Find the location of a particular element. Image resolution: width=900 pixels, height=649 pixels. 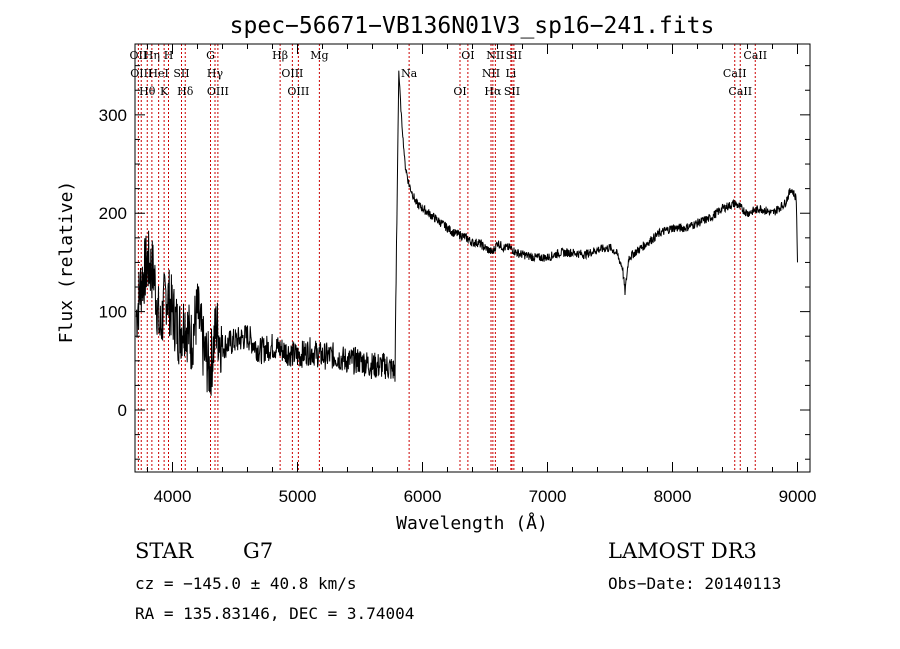

line-marker-label: H is located at coordinates (169, 55).